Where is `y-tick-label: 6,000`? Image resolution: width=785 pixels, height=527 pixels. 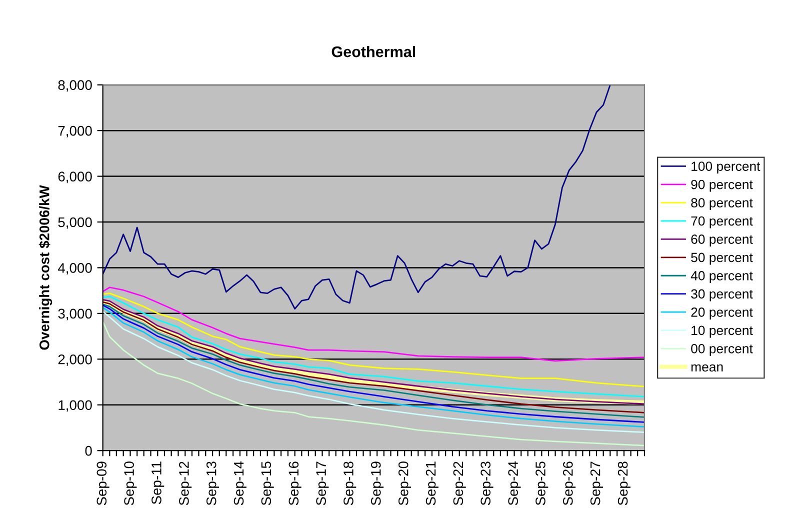 y-tick-label: 6,000 is located at coordinates (75, 178).